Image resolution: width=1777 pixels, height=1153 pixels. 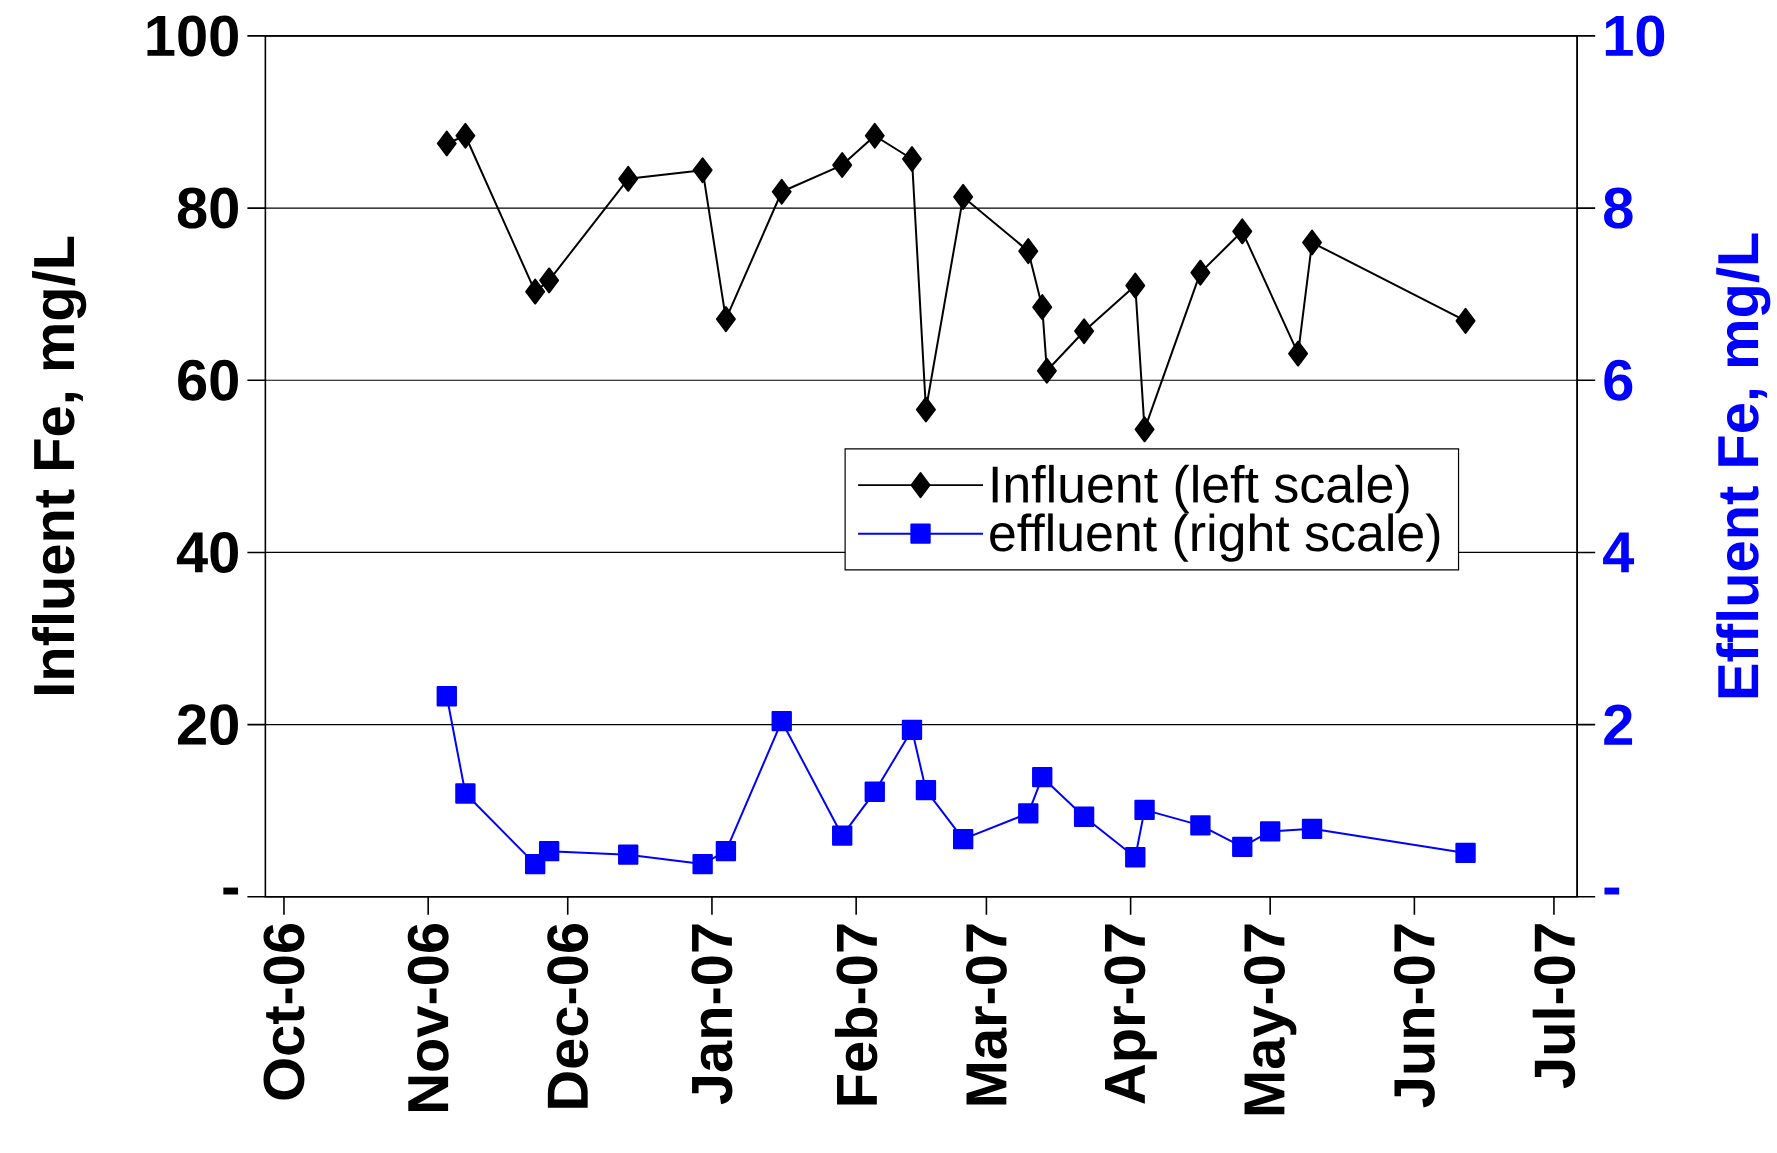 I want to click on y-tick-label: 60, so click(x=208, y=380).